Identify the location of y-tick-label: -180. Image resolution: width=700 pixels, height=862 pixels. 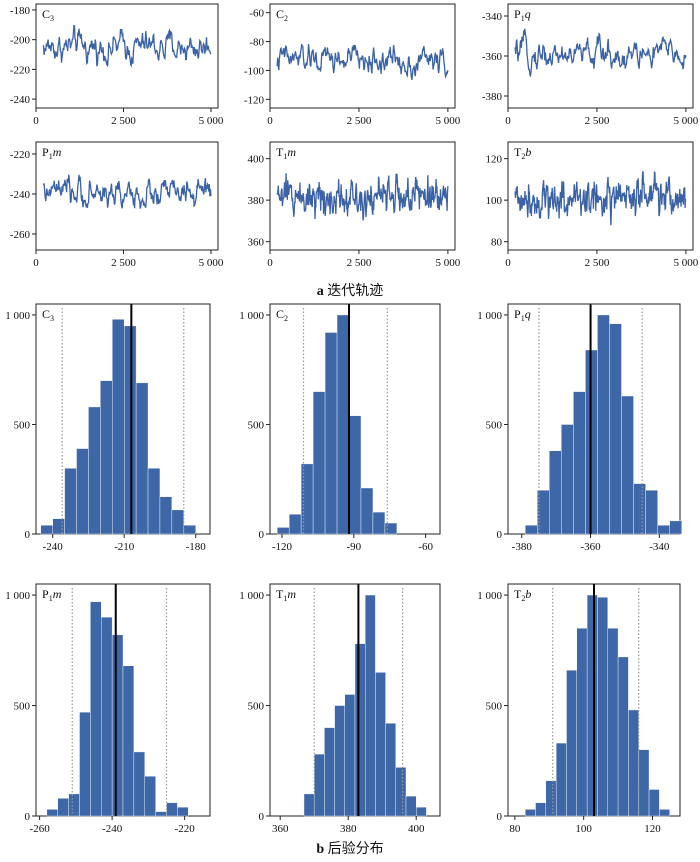
(20, 11).